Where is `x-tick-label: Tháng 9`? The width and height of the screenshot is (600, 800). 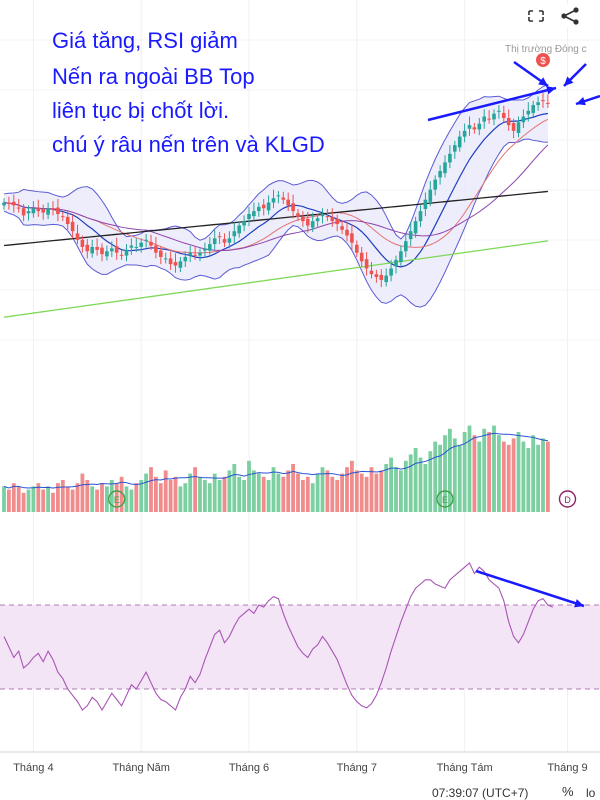
x-tick-label: Tháng 9 is located at coordinates (567, 768).